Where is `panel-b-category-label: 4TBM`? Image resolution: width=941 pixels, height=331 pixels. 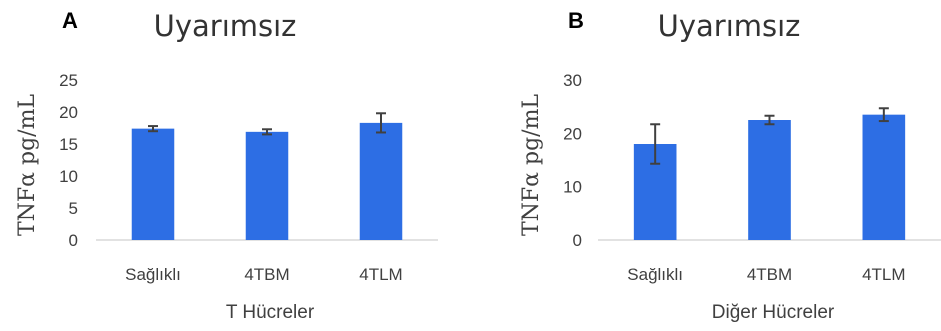
panel-b-category-label: 4TBM is located at coordinates (769, 274).